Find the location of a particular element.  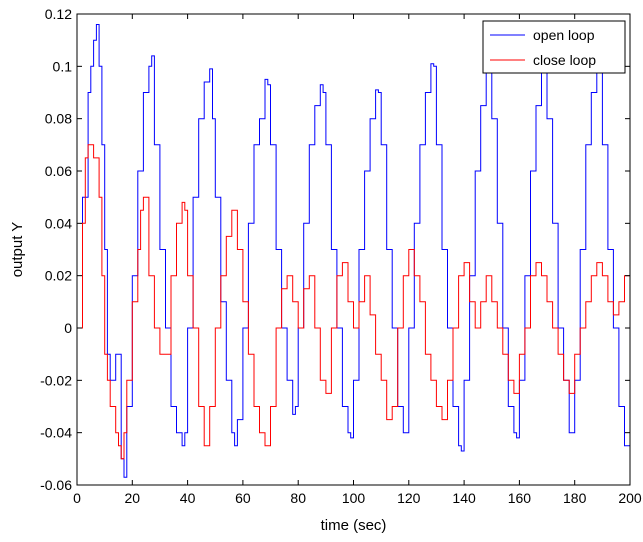

x-tick-label: 40 is located at coordinates (188, 498).